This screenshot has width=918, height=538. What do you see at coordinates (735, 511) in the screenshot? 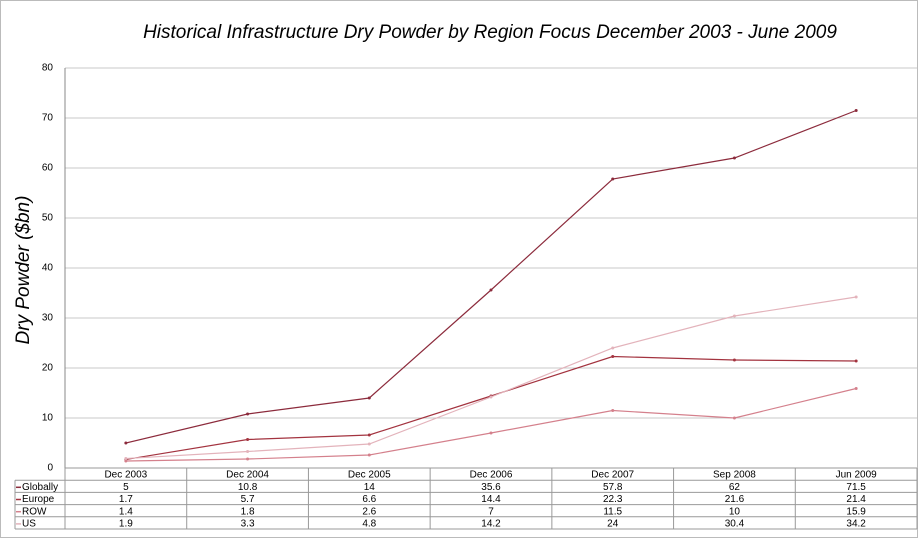
I see `table-value: 10` at bounding box center [735, 511].